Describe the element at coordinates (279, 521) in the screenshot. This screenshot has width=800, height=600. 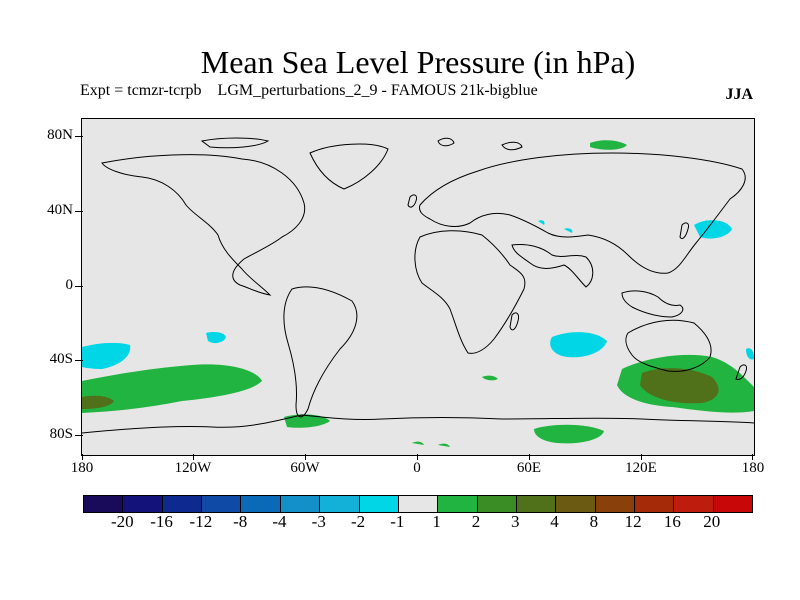
I see `colorbar-label: -4` at that location.